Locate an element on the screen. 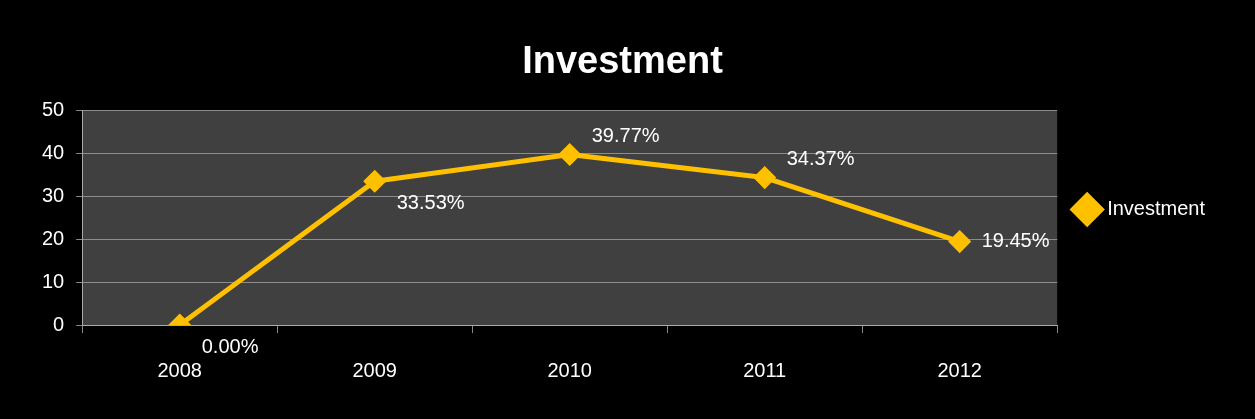  x-tick-label: 2011 is located at coordinates (765, 369).